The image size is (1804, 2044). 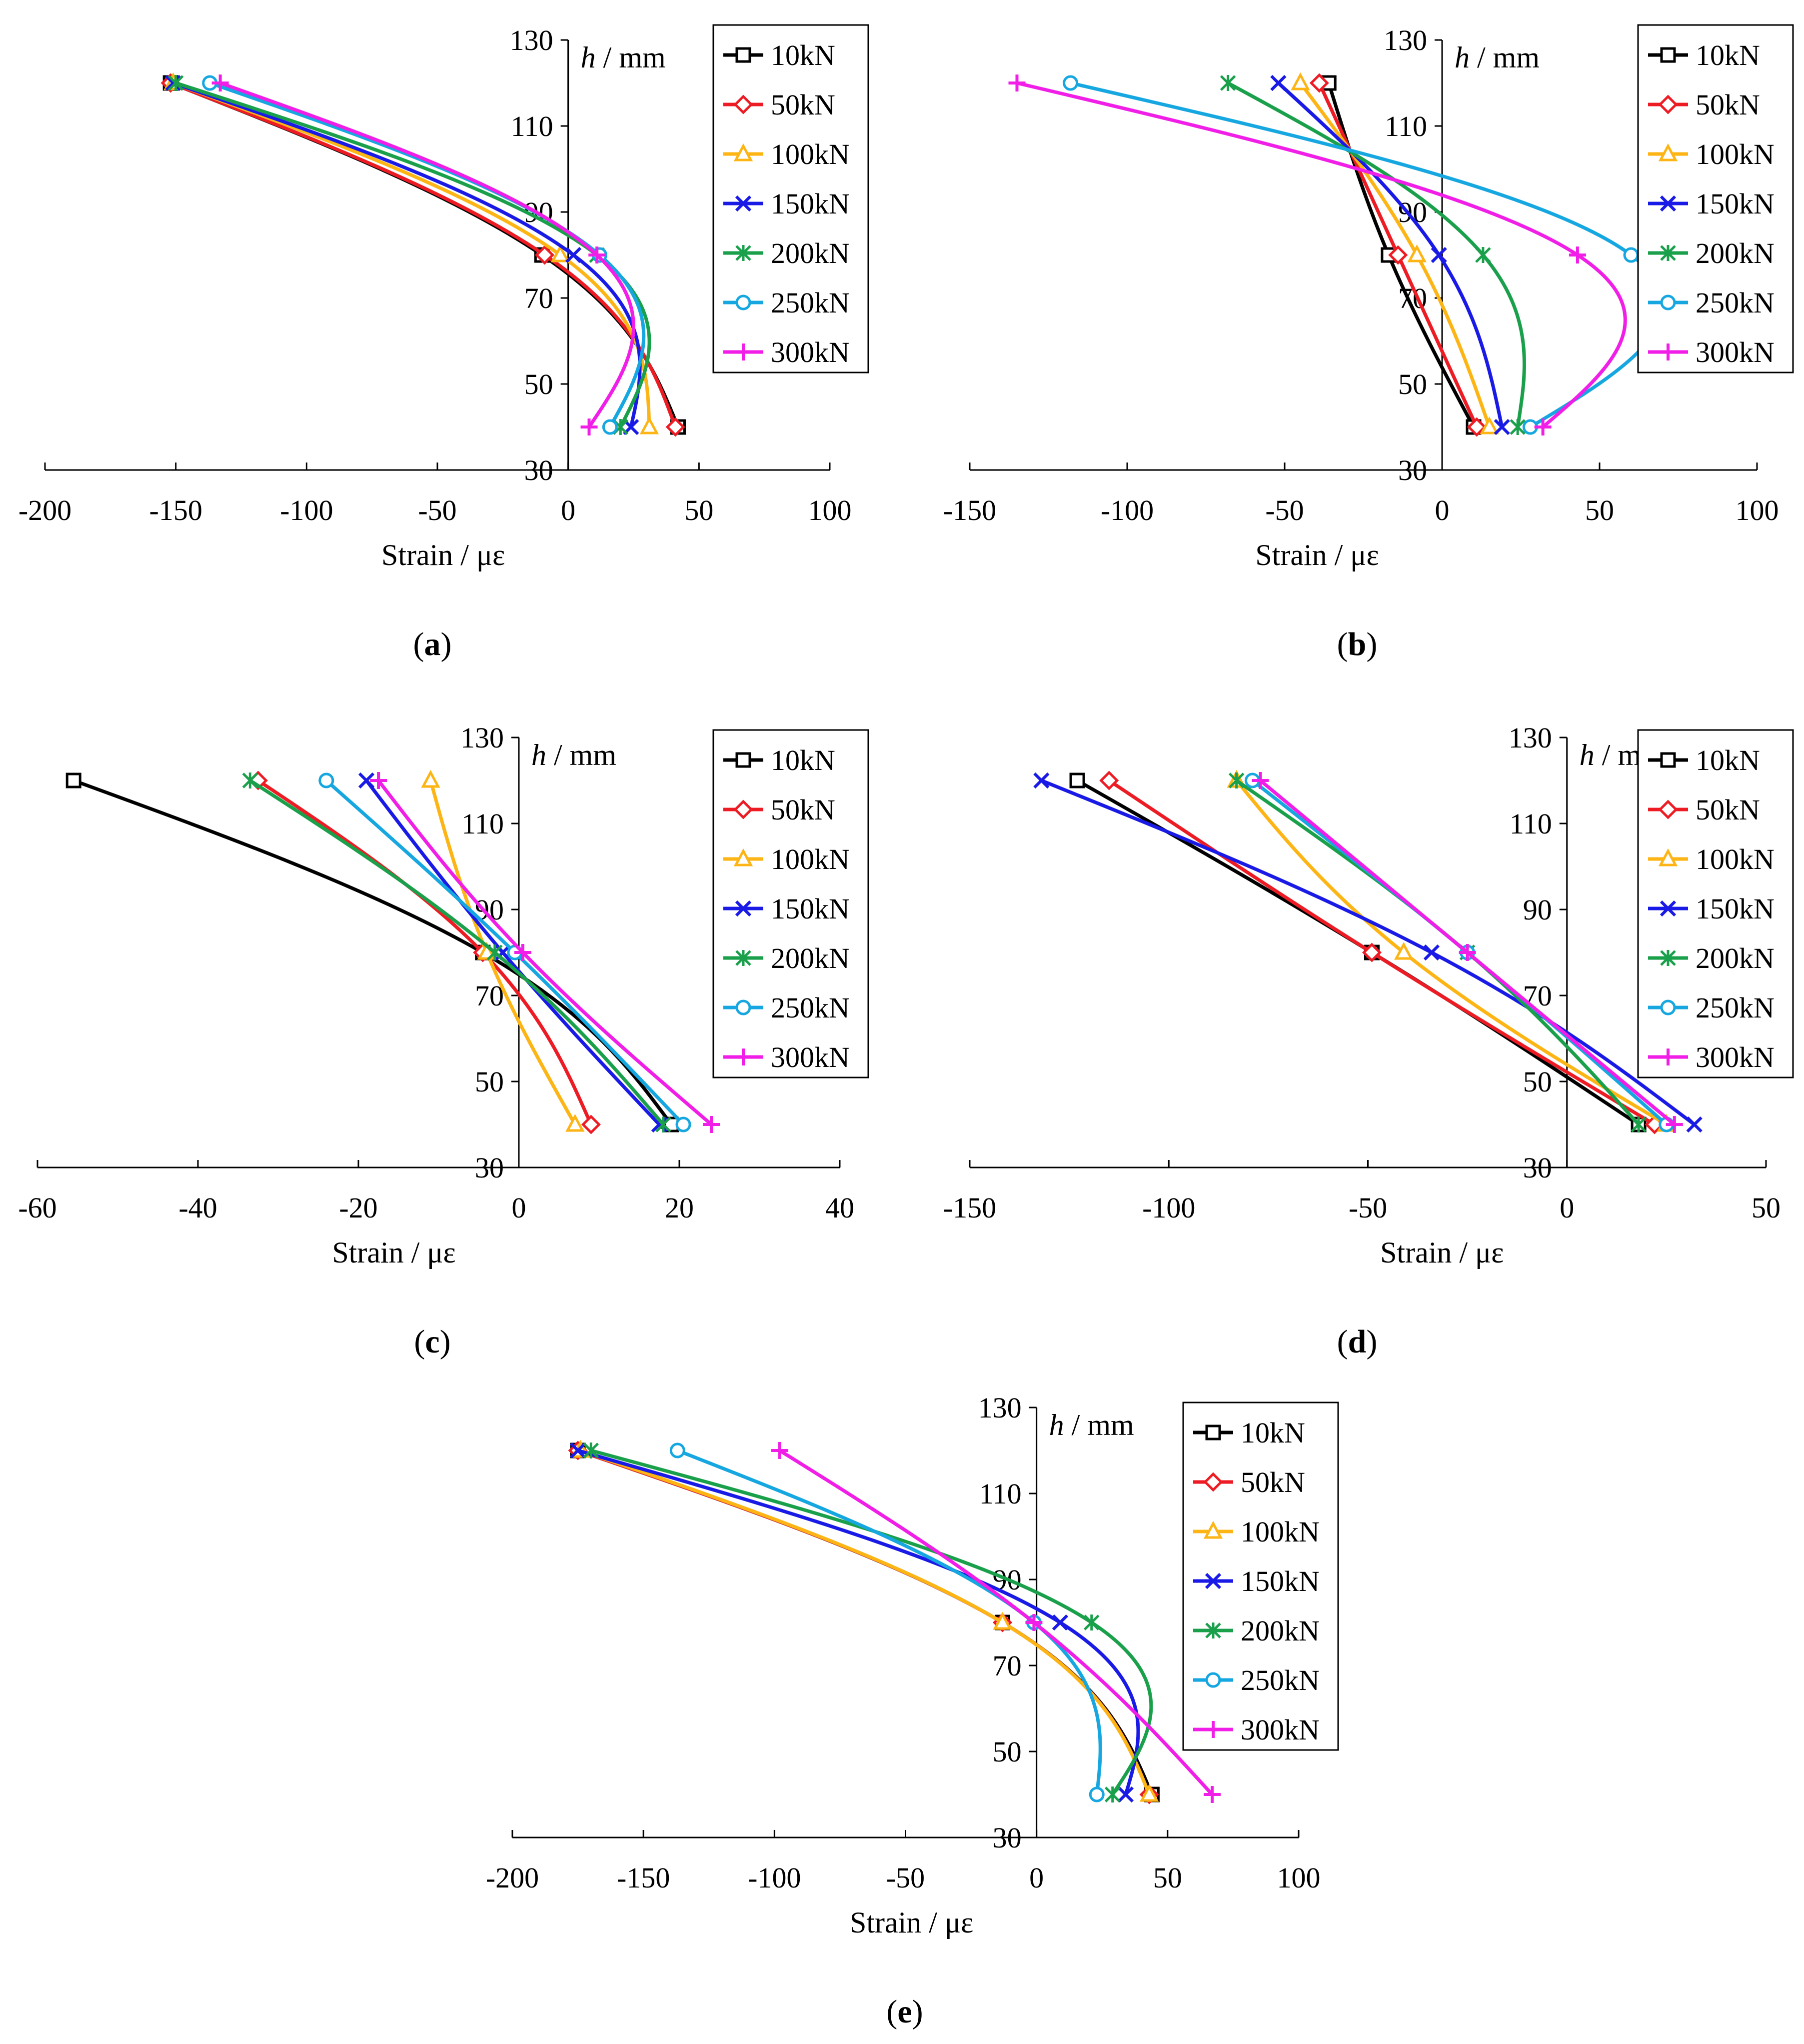 I want to click on series-250kN, so click(x=424, y=255).